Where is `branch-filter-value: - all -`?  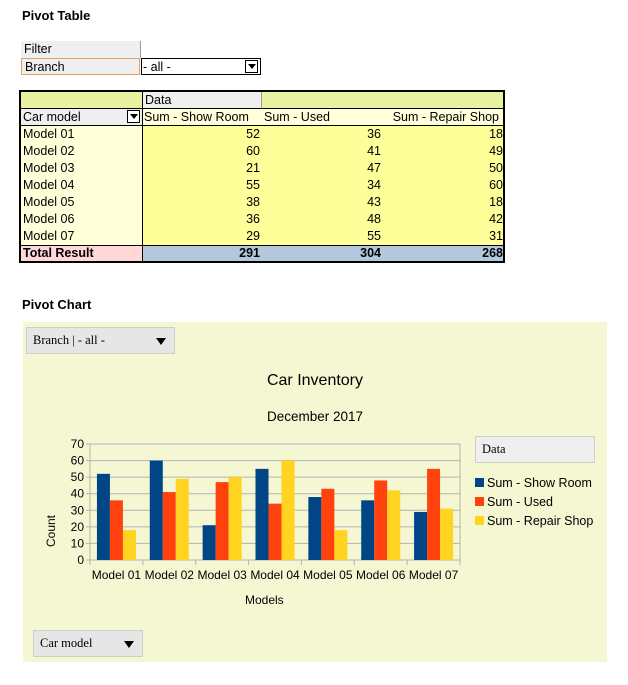
branch-filter-value: - all - is located at coordinates (157, 67).